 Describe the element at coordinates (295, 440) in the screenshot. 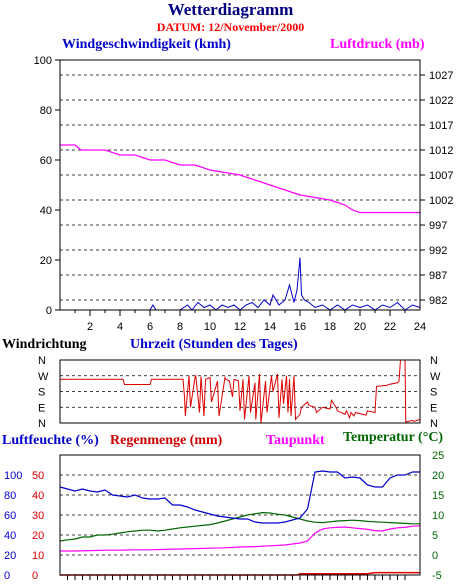

I see `dewpoint-axis-label: Taupunkt` at that location.